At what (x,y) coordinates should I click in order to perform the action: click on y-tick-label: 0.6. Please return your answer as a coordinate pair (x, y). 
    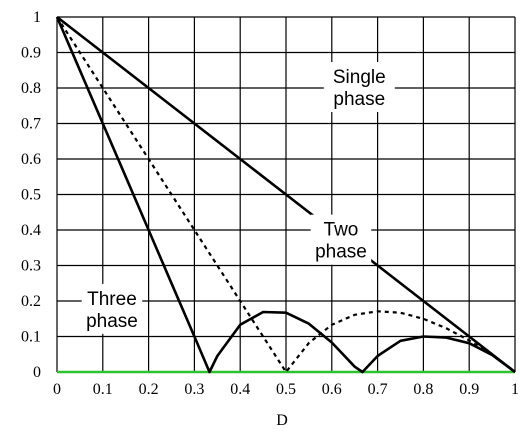
    Looking at the image, I should click on (31, 159).